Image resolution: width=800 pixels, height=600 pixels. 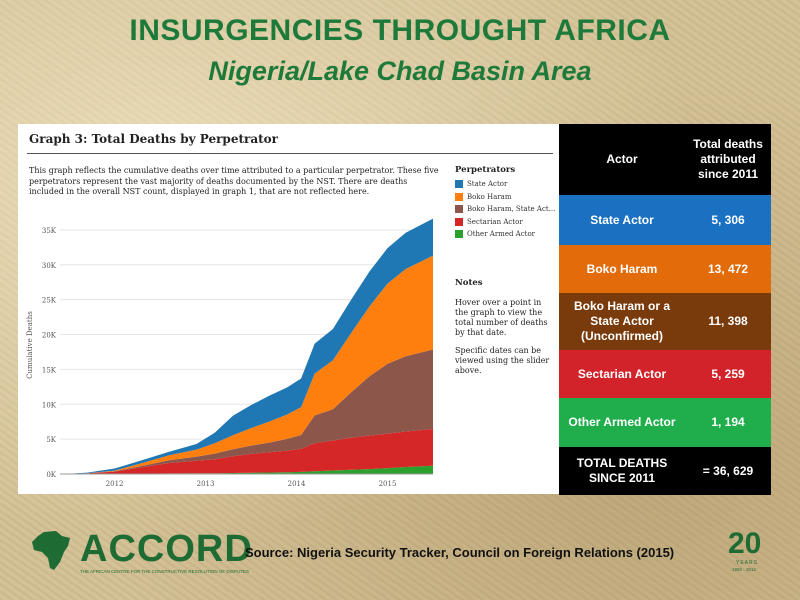 I want to click on total-value: = 36, 629, so click(x=728, y=470).